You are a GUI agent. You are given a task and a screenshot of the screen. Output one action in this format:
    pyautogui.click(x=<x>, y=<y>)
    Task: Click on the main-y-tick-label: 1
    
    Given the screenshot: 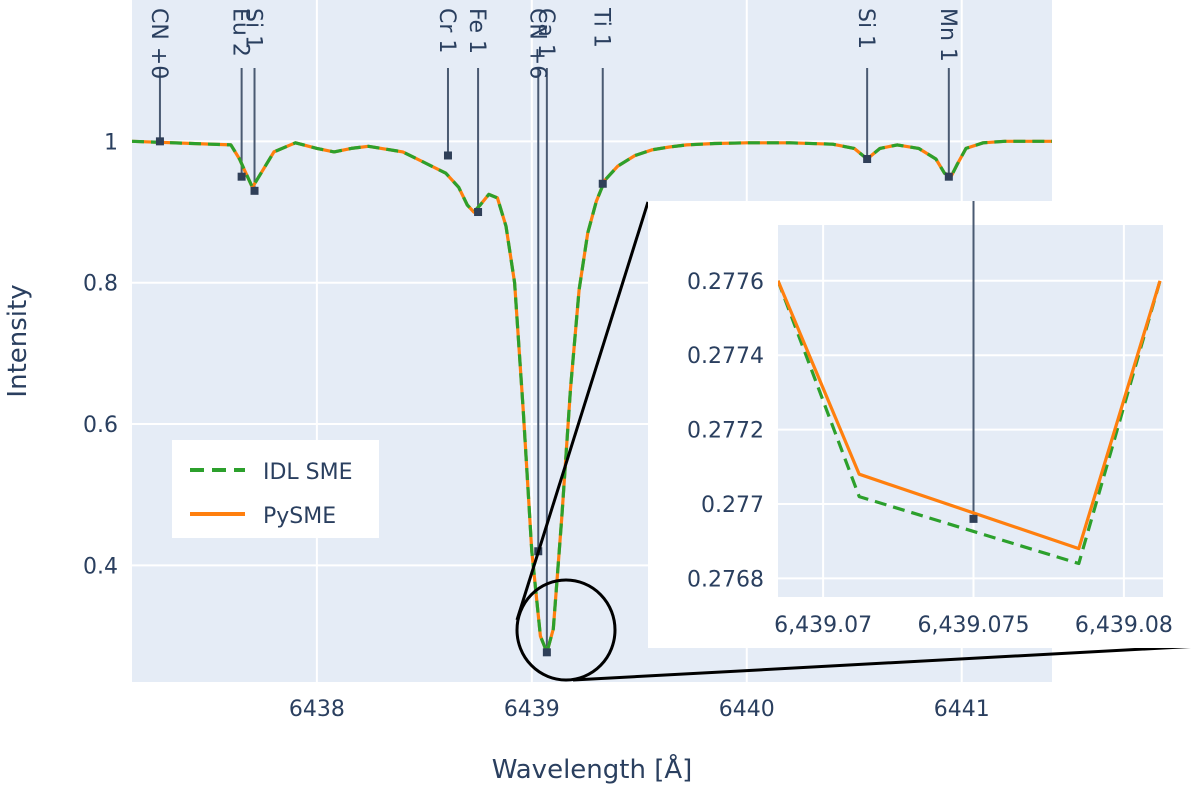 What is the action you would take?
    pyautogui.click(x=111, y=142)
    